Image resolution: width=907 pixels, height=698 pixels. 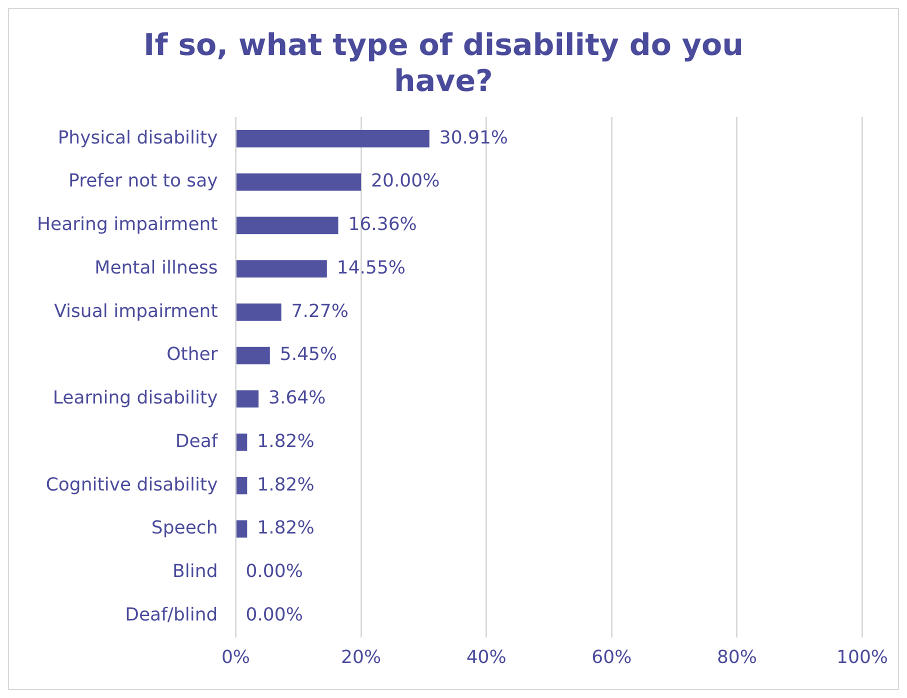 I want to click on data-label: 30.91%, so click(x=473, y=137).